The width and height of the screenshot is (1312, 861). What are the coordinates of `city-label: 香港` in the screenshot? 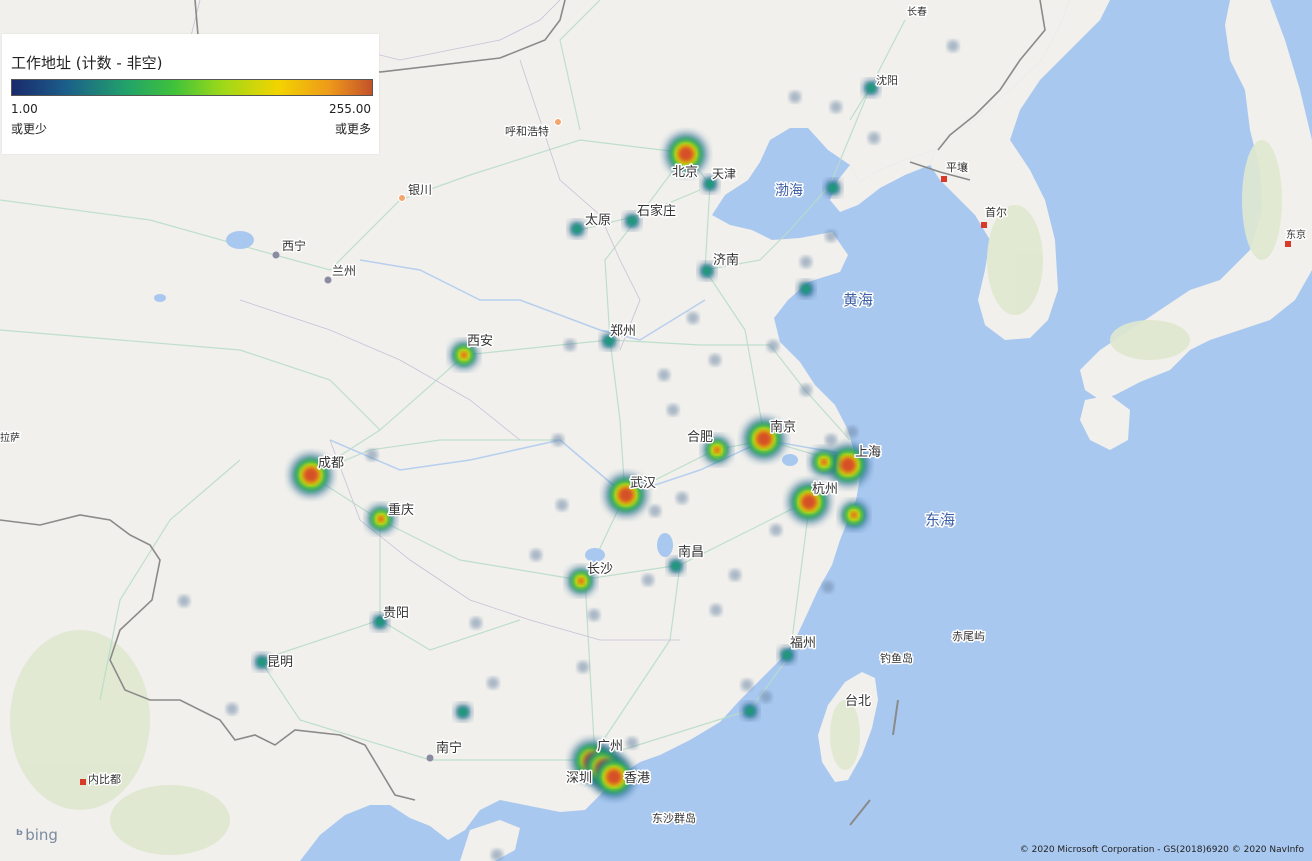 It's located at (637, 778).